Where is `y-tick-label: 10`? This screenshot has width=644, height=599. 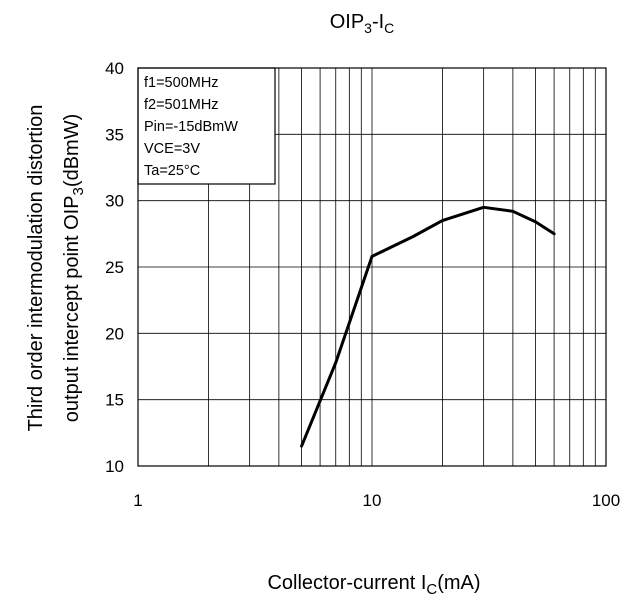
y-tick-label: 10 is located at coordinates (114, 466).